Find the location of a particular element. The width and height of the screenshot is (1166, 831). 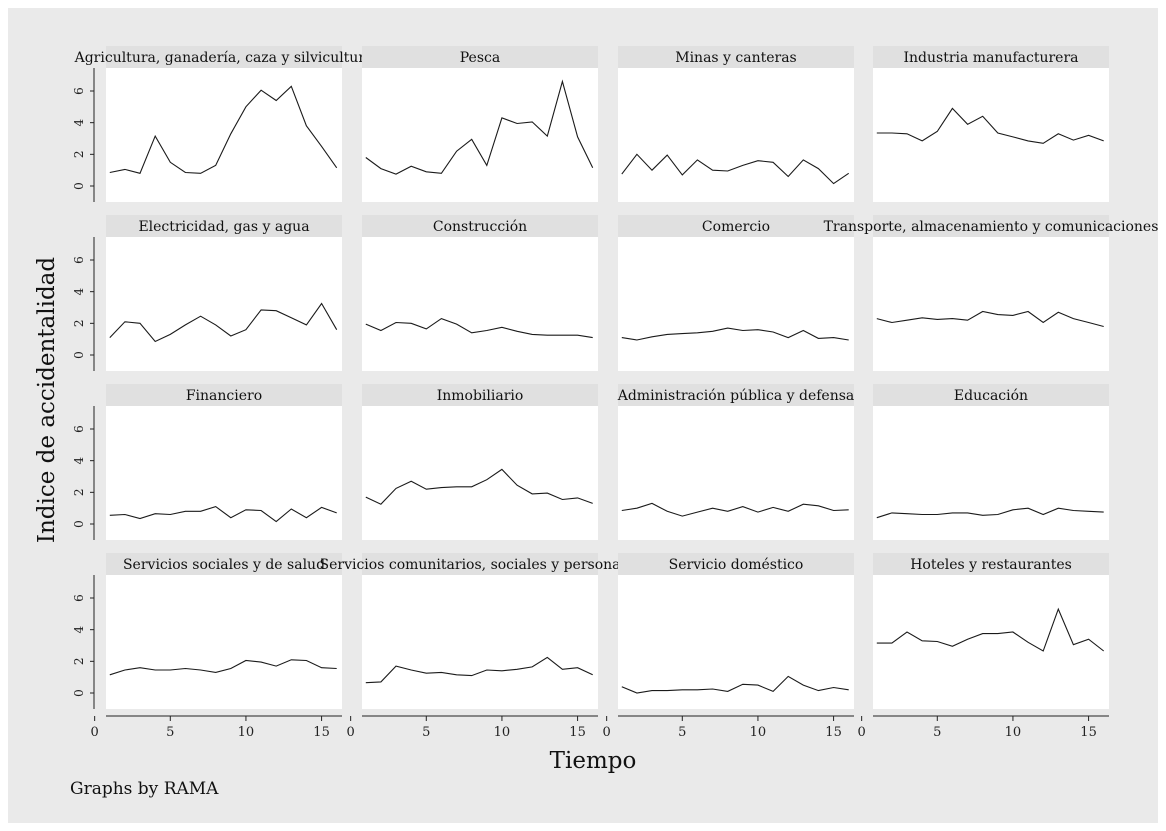

panel-1-y-tick-label: 2 is located at coordinates (79, 155).